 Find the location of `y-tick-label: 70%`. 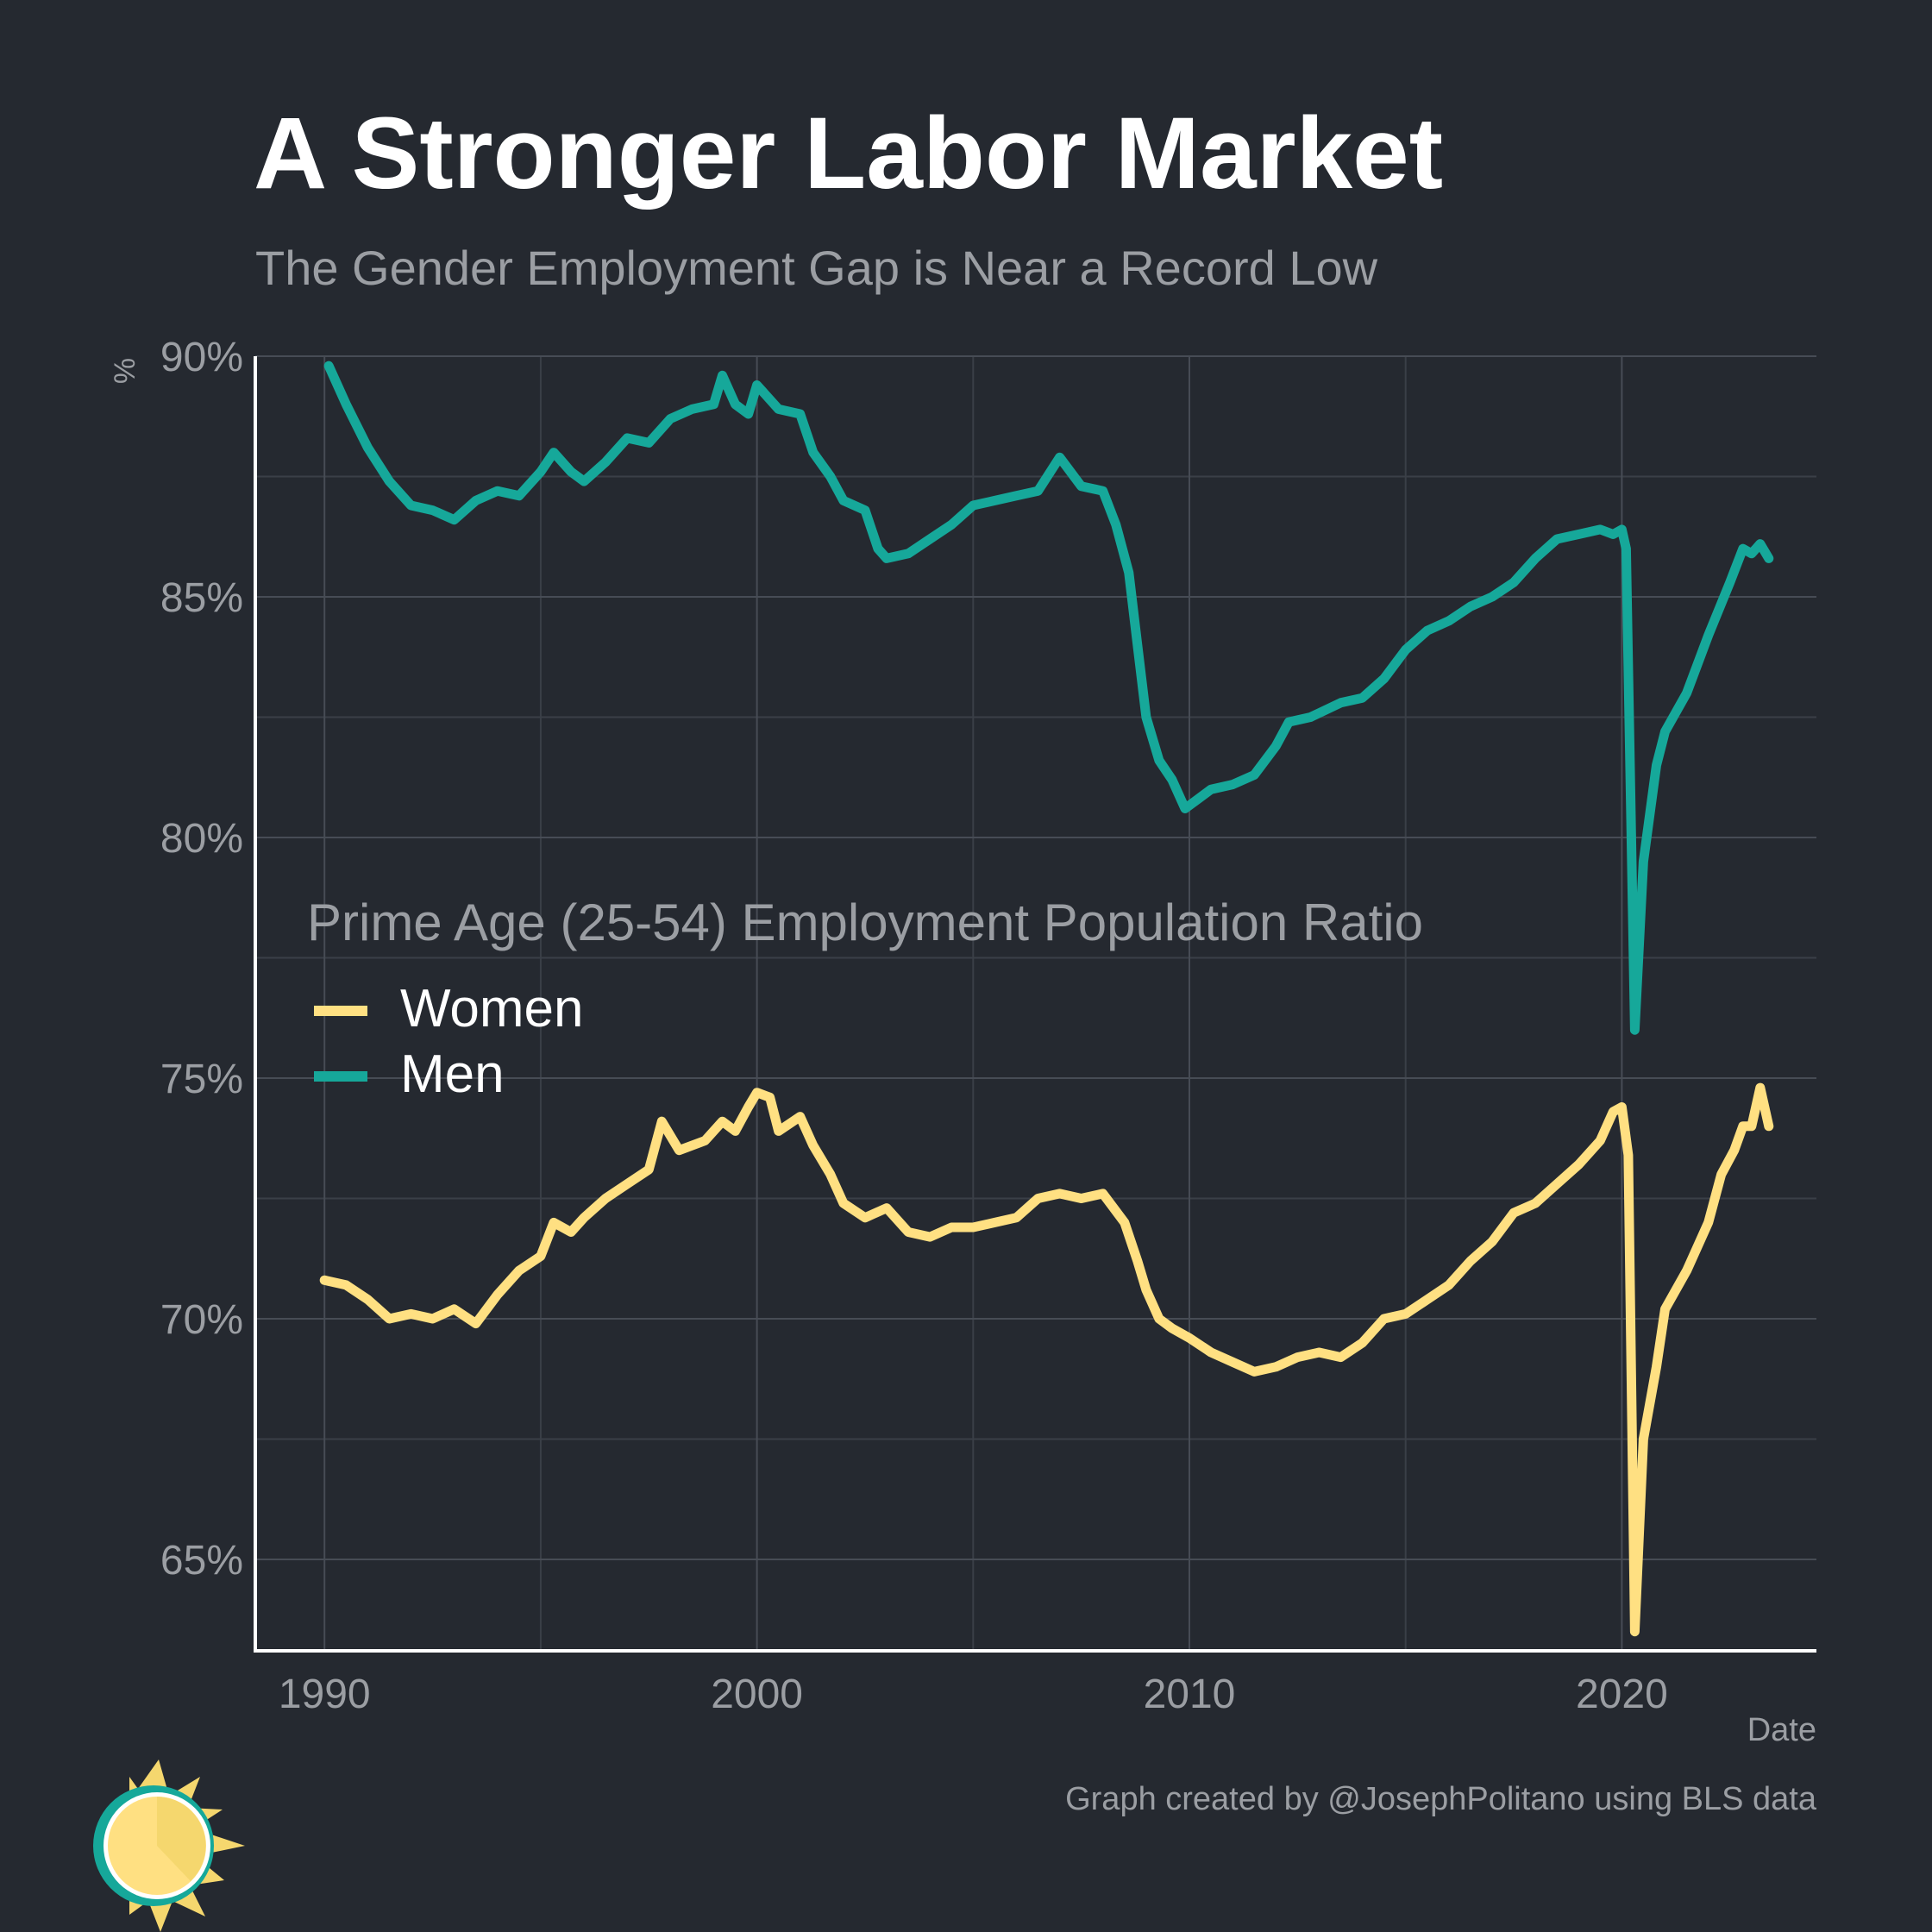

y-tick-label: 70% is located at coordinates (202, 1320).